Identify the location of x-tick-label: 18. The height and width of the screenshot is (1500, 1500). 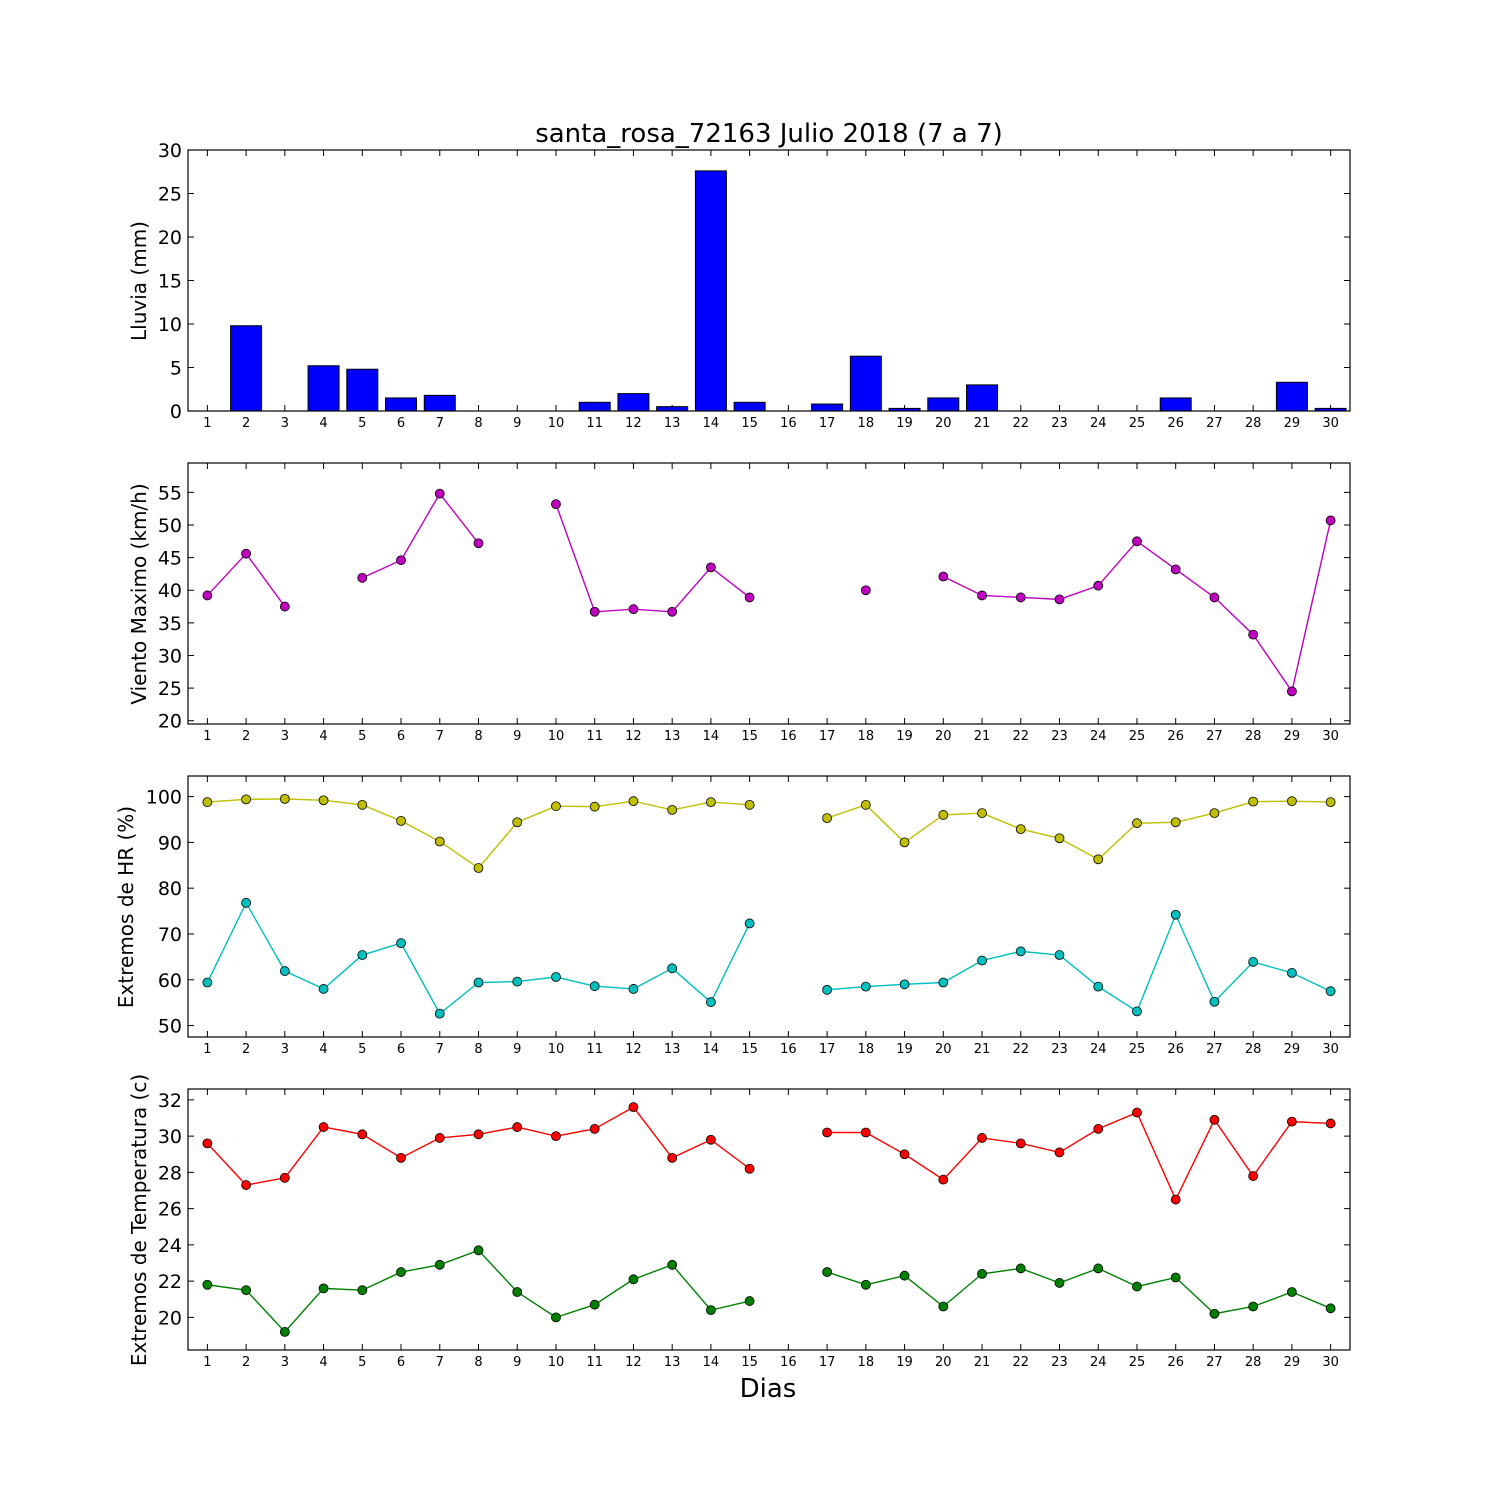
(866, 736).